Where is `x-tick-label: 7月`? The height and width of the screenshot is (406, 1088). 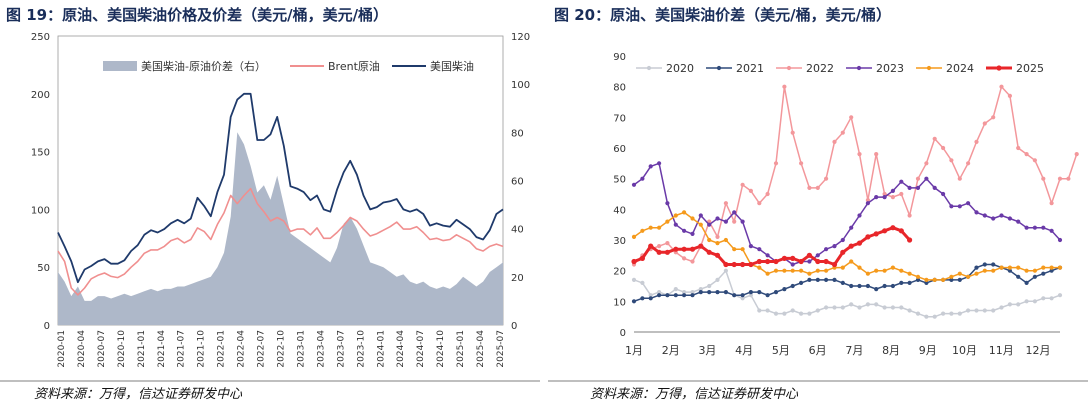
x-tick-label: 7月 is located at coordinates (854, 350).